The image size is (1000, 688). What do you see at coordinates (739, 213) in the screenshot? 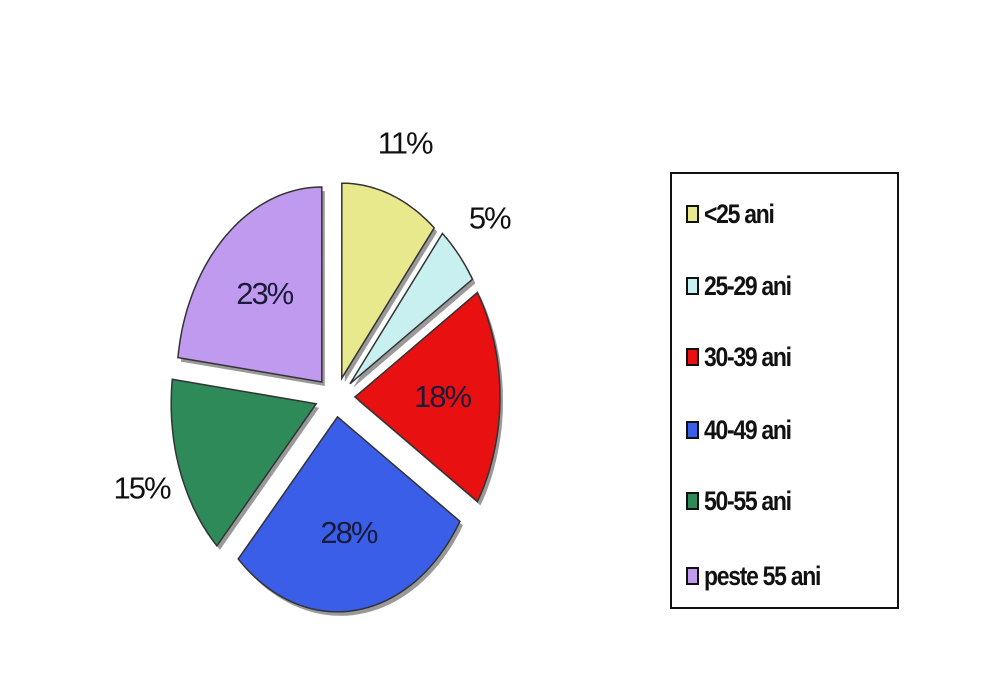
I see `legend-label: <25 ani` at bounding box center [739, 213].